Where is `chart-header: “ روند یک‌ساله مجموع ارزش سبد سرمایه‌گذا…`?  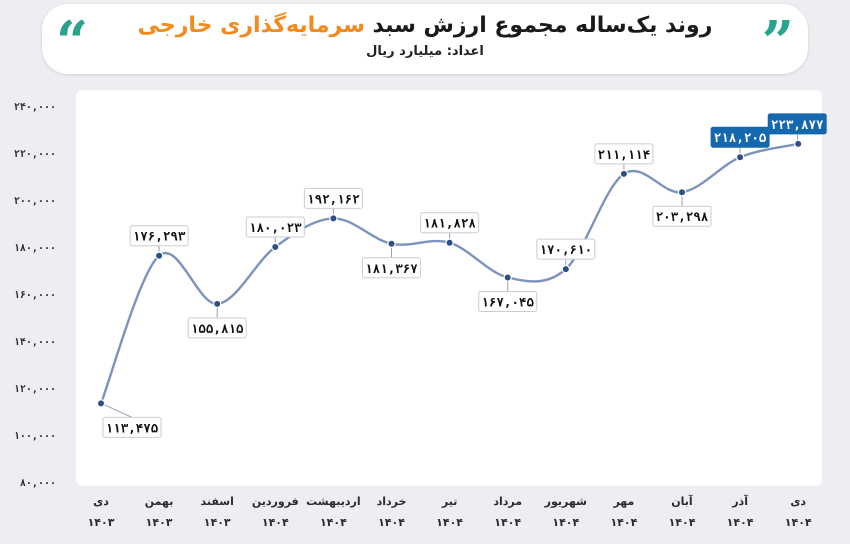
chart-header: “ روند یک‌ساله مجموع ارزش سبد سرمایه‌گذا… is located at coordinates (425, 39).